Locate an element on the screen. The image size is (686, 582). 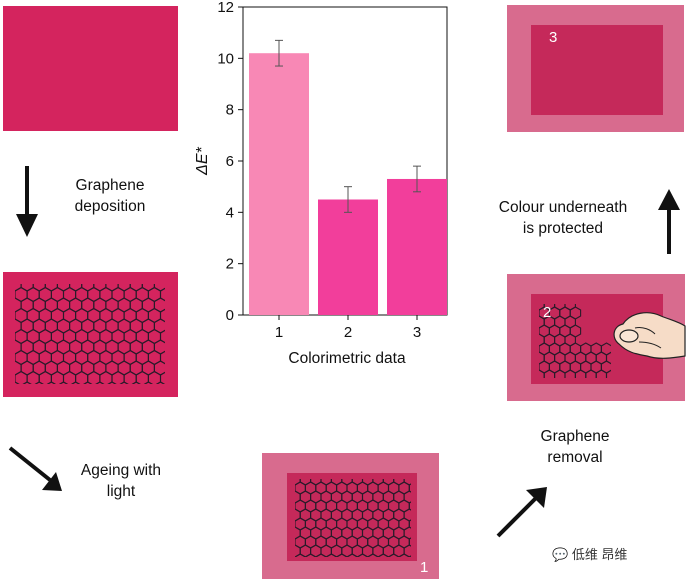
y-tick-label: 2 is located at coordinates (230, 264).